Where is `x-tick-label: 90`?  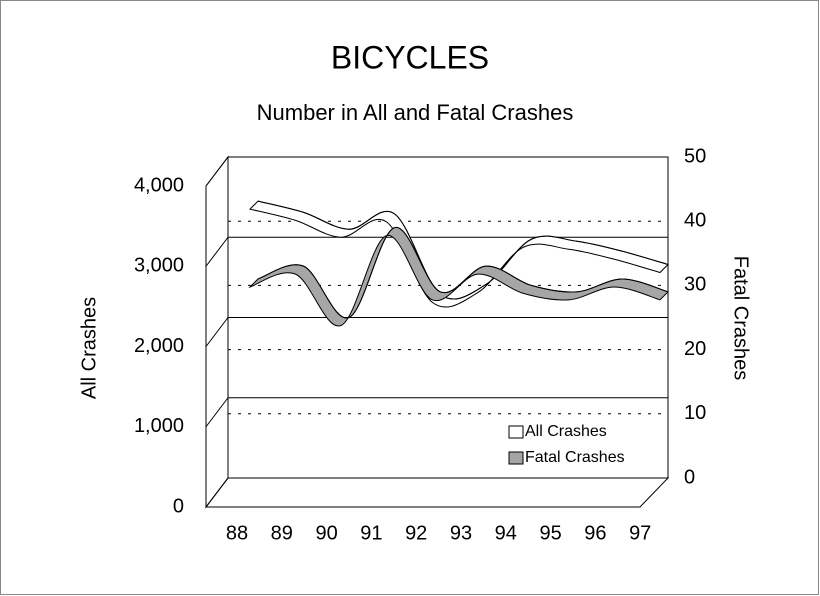
x-tick-label: 90 is located at coordinates (326, 533).